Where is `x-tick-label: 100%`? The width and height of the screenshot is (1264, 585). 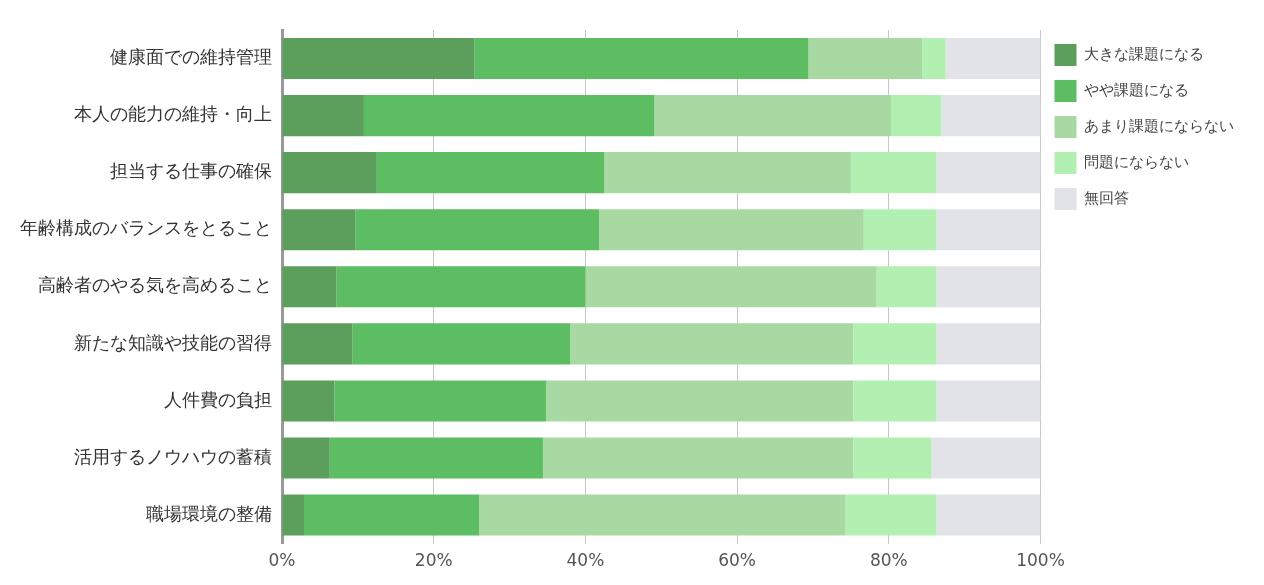
x-tick-label: 100% is located at coordinates (1040, 560).